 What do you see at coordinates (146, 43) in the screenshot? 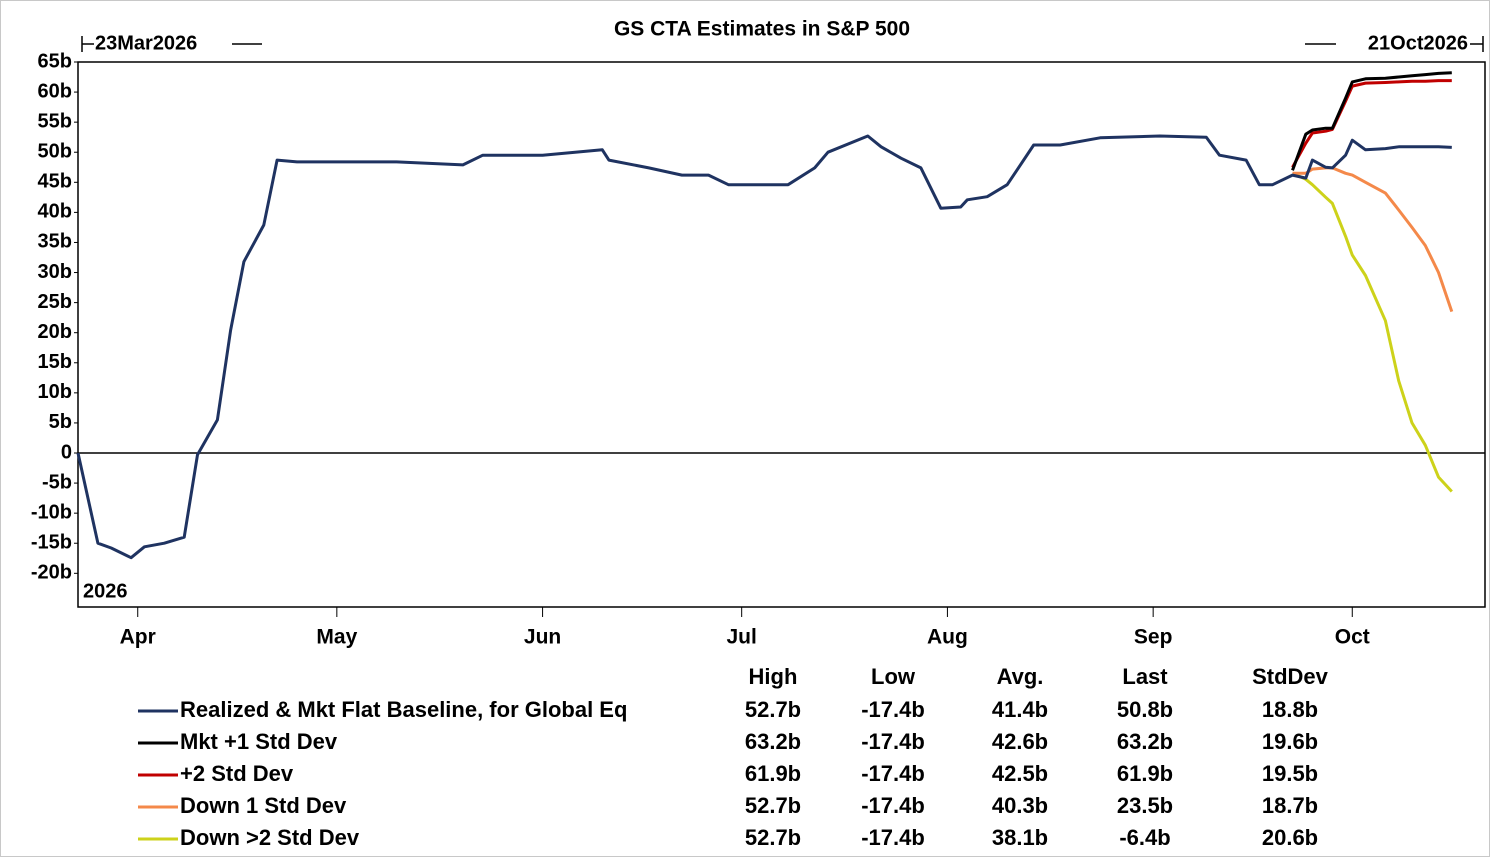
I see `range-start-label: 23Mar2026` at bounding box center [146, 43].